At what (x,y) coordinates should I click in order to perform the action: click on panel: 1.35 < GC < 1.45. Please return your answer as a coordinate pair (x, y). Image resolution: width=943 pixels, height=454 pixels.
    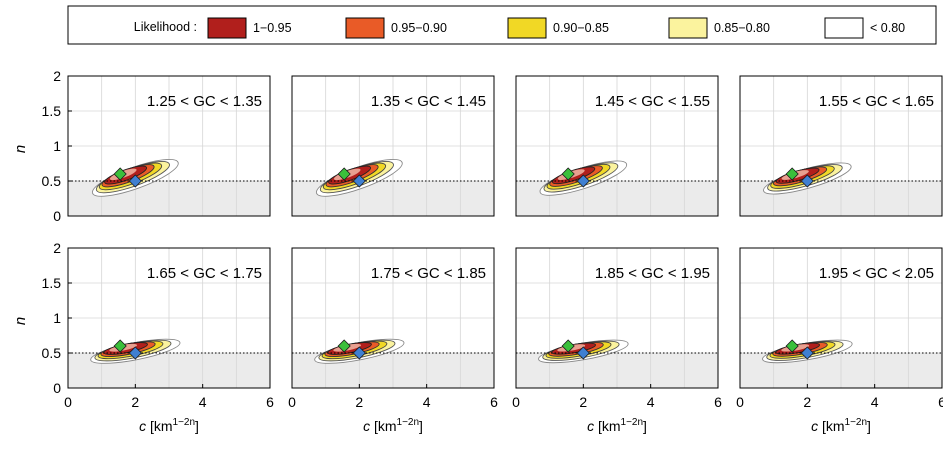
    Looking at the image, I should click on (393, 146).